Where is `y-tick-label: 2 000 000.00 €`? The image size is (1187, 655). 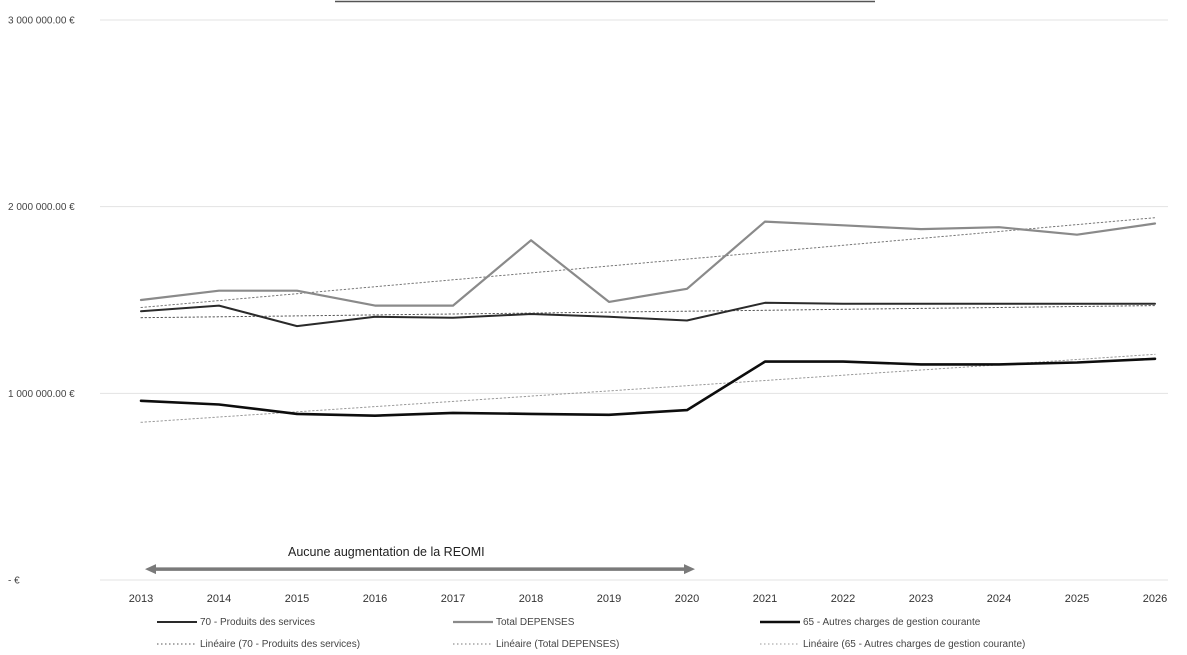
y-tick-label: 2 000 000.00 € is located at coordinates (41, 207).